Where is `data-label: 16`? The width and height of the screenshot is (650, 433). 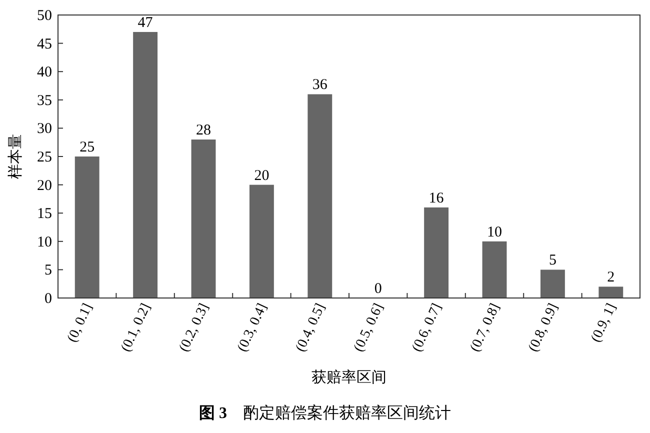
data-label: 16 is located at coordinates (436, 198).